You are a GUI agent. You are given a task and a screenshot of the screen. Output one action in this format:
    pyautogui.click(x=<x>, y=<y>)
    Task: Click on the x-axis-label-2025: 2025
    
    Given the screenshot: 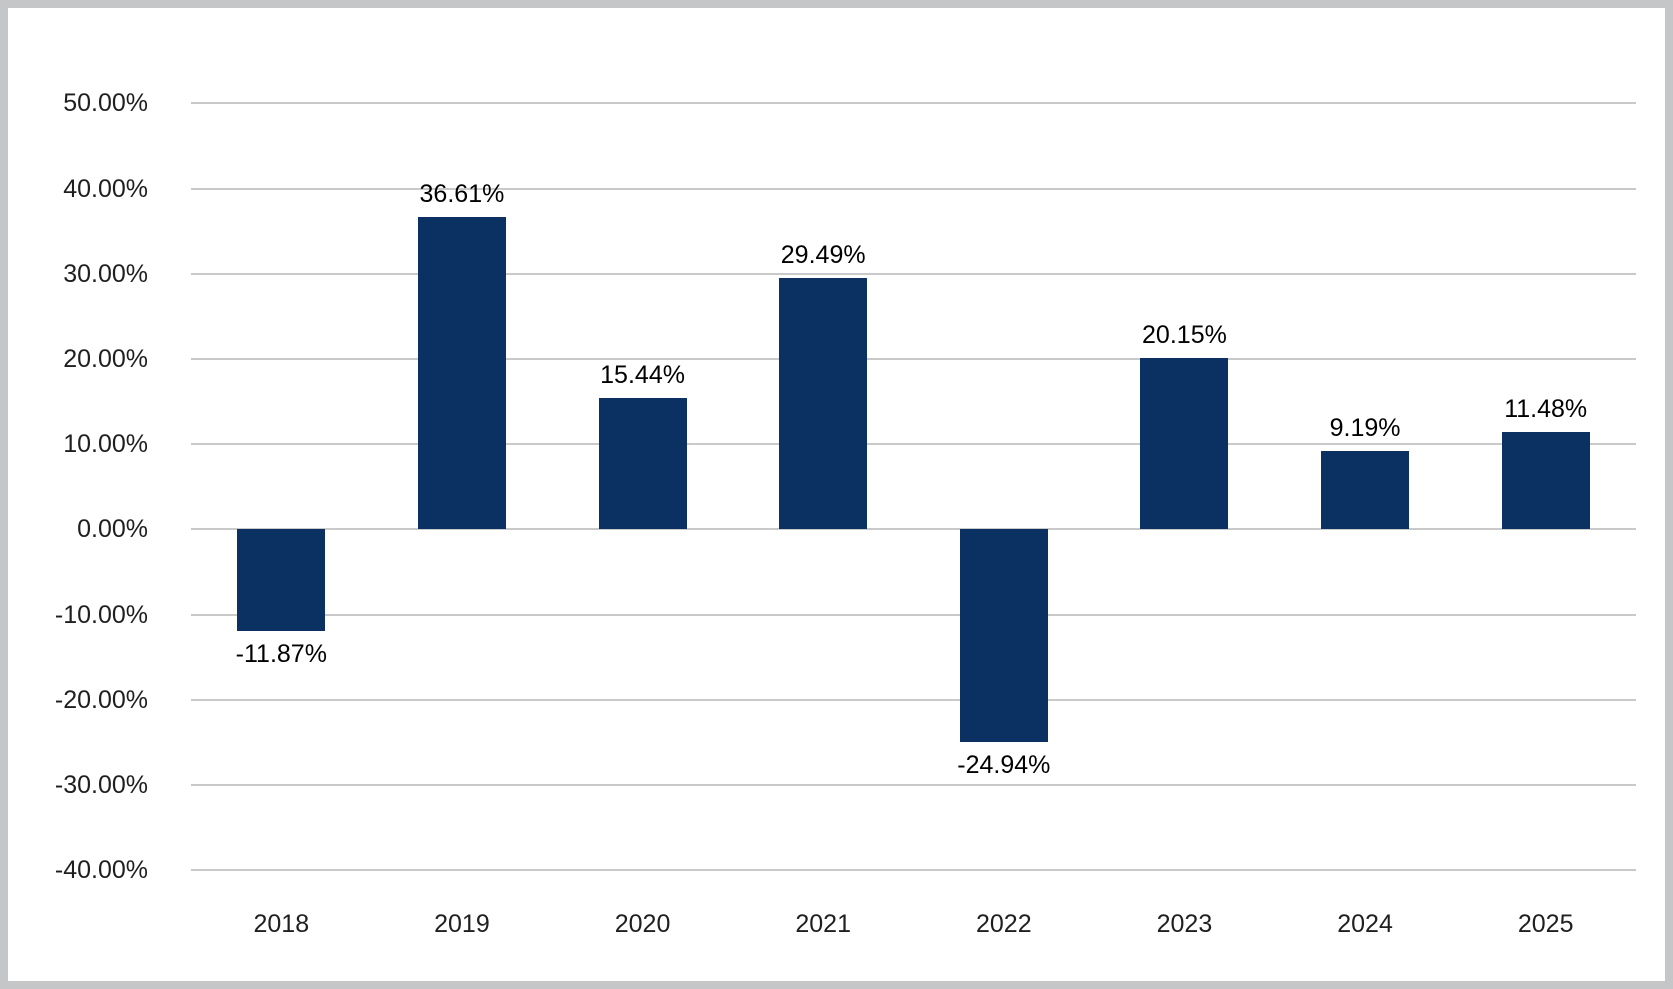 What is the action you would take?
    pyautogui.click(x=1545, y=924)
    